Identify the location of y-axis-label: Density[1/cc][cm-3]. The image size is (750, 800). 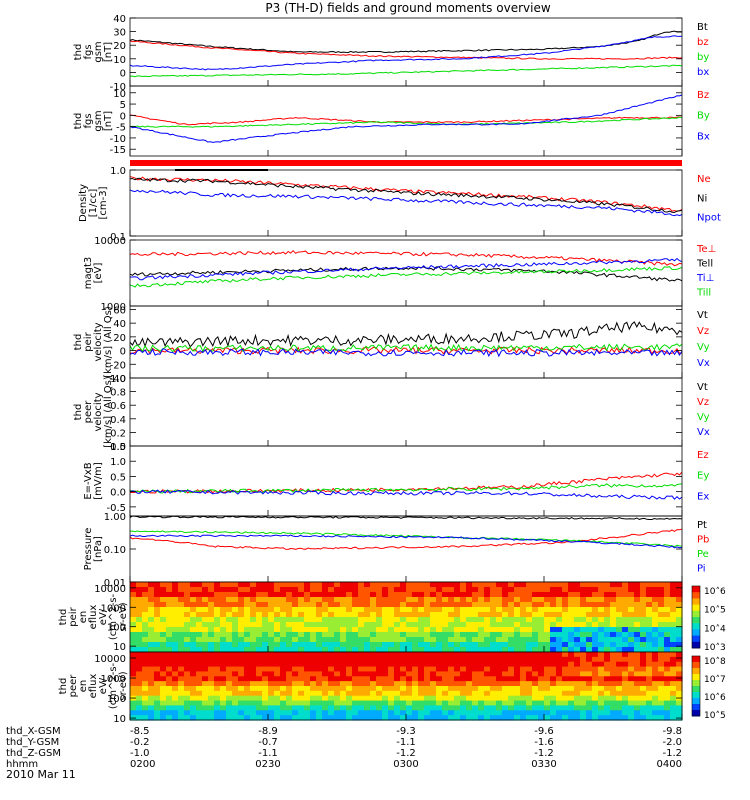
(93, 203).